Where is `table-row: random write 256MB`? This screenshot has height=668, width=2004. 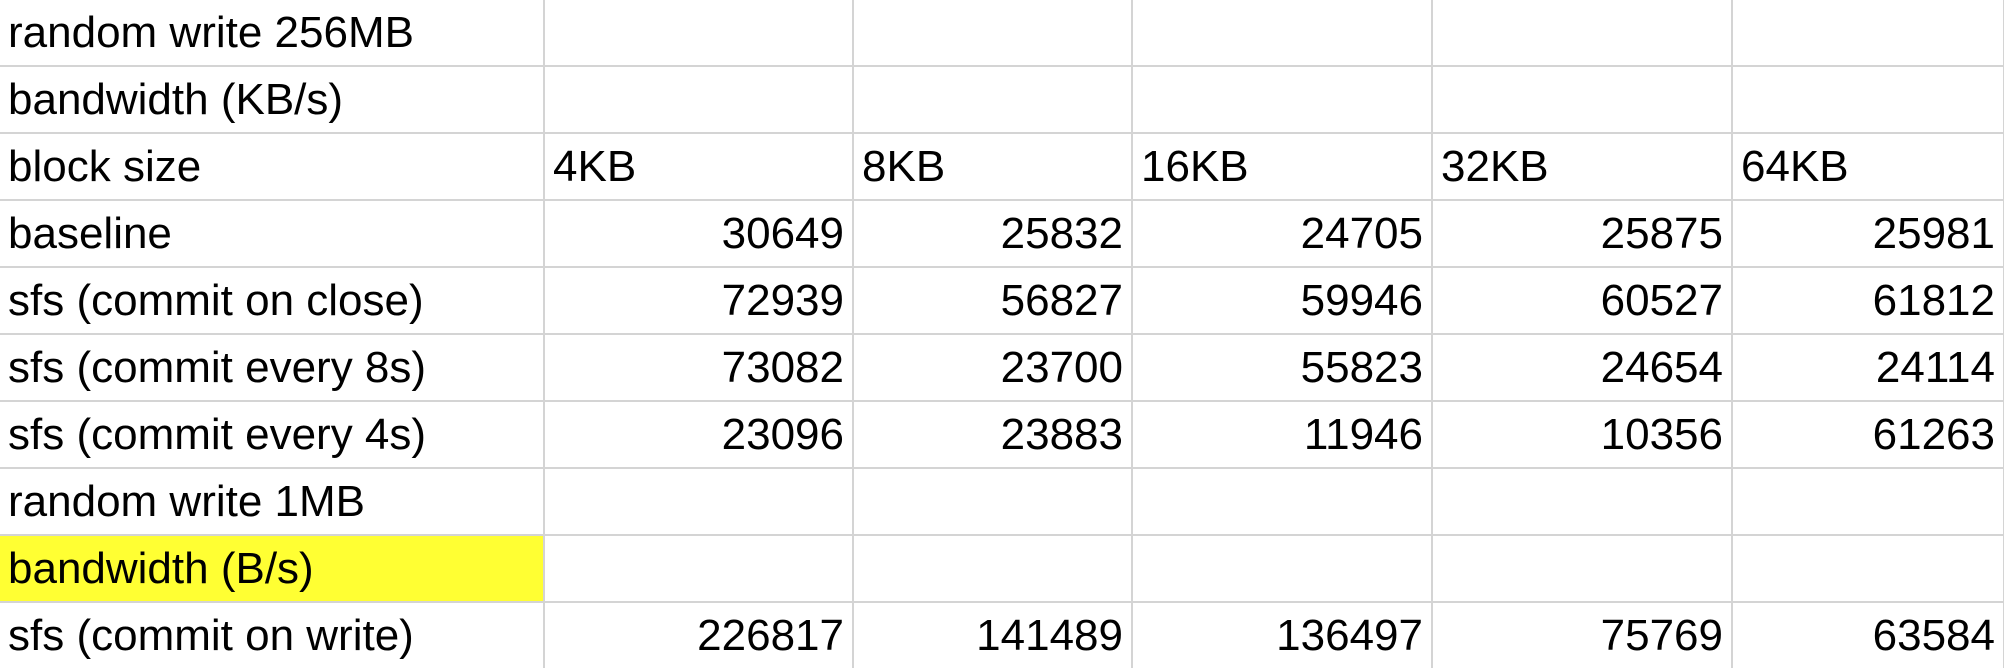 table-row: random write 256MB is located at coordinates (1002, 33).